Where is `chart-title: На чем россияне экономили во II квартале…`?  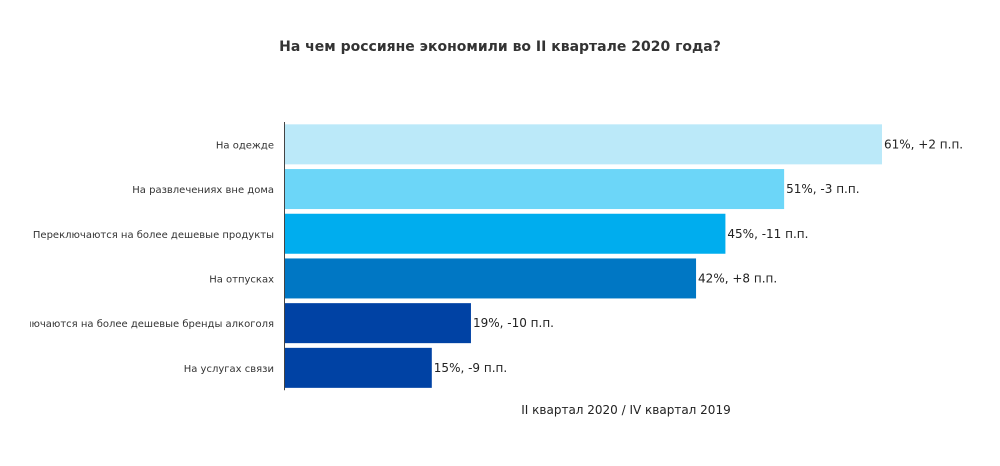 chart-title: На чем россияне экономили во II квартале… is located at coordinates (500, 47).